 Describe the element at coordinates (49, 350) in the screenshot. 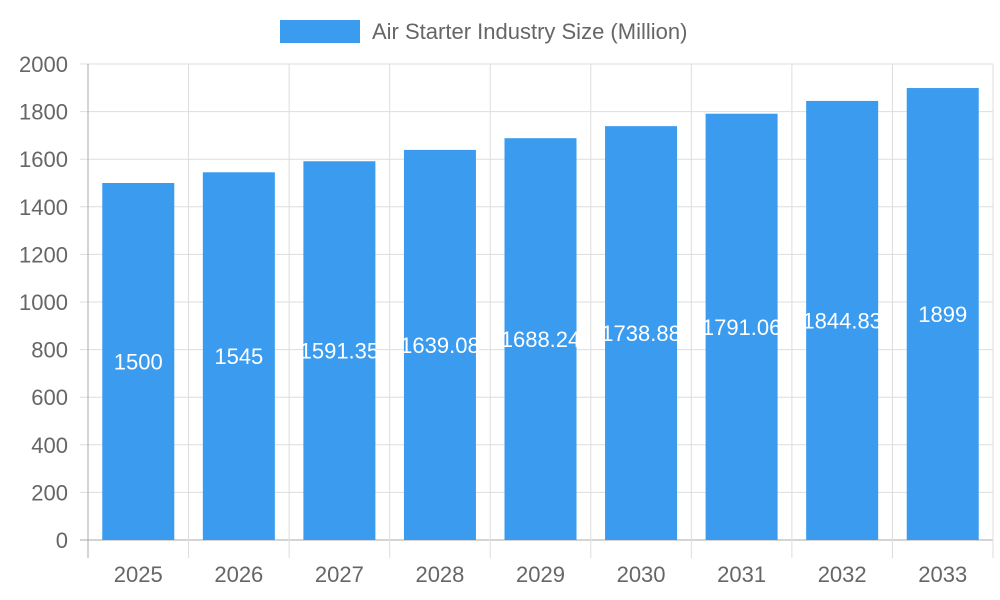

I see `y-tick-label: 800` at that location.